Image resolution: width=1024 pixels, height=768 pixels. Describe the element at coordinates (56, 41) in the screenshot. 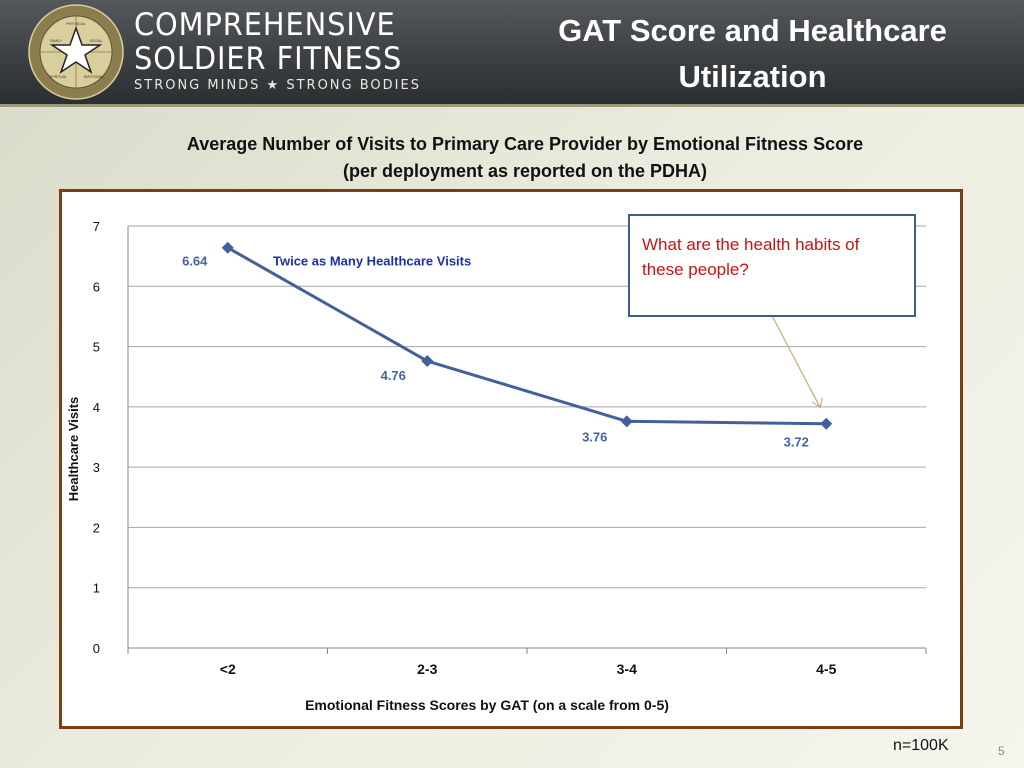

I see `seal-segment-family: FAMILY` at that location.